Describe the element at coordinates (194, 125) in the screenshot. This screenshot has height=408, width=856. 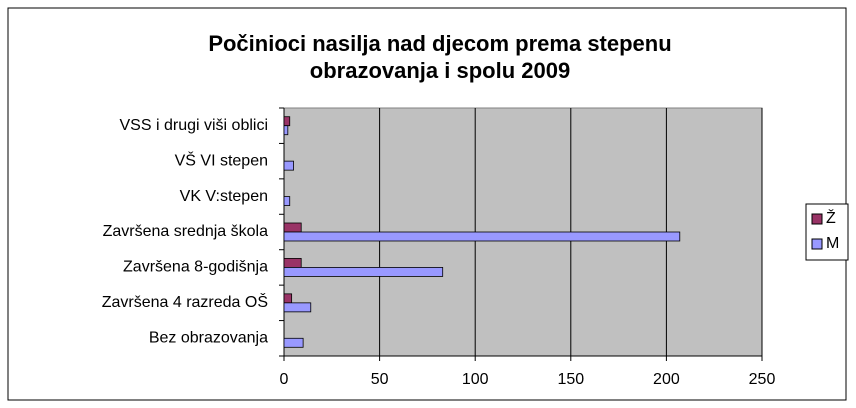
I see `y-tick-label: VSS i drugi viši oblici` at that location.